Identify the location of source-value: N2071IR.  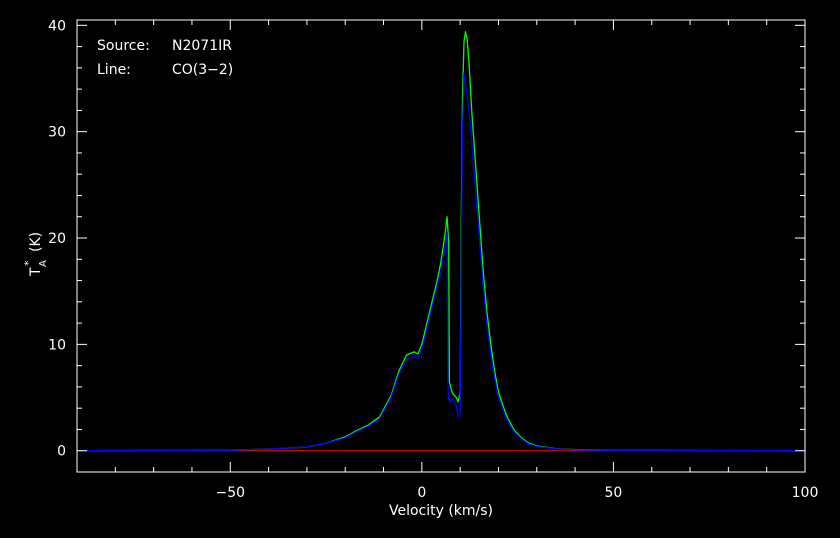
(202, 46).